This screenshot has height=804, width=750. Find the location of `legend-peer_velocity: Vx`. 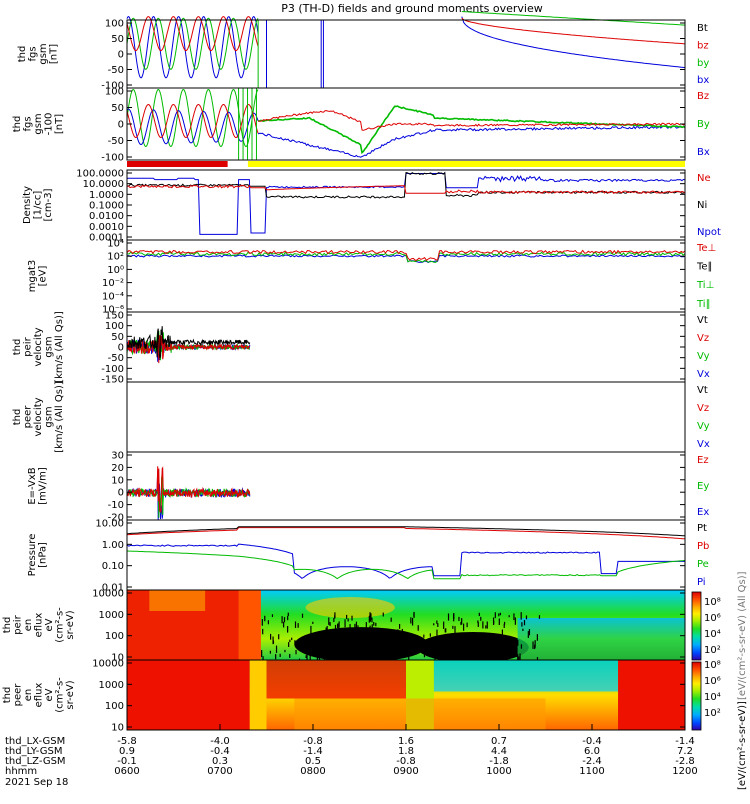

legend-peer_velocity: Vx is located at coordinates (703, 444).